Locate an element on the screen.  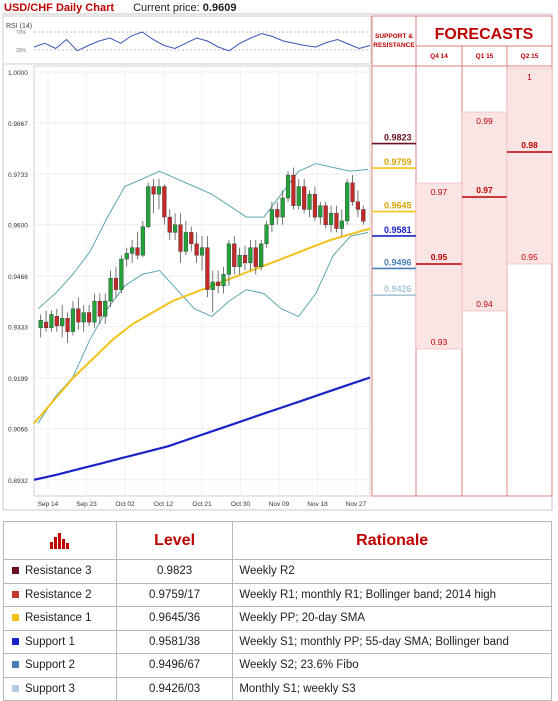
table-row: Support 3 0.9426/03 Monthly S1; weekly S3 is located at coordinates (277, 688).